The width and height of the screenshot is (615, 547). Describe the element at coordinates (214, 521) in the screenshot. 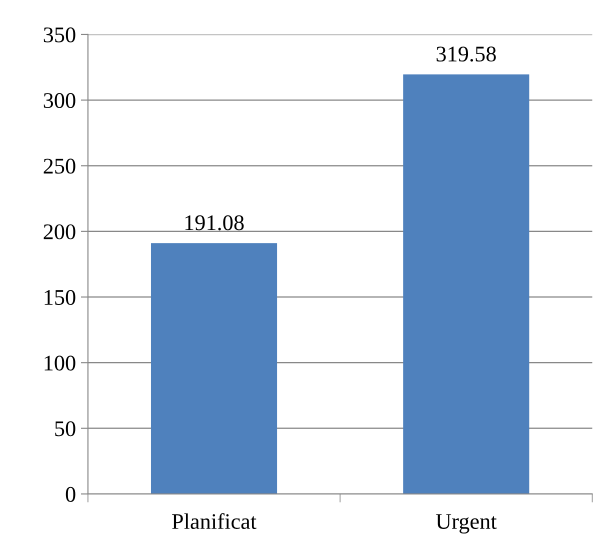

I see `x-tick-label: Planificat` at that location.